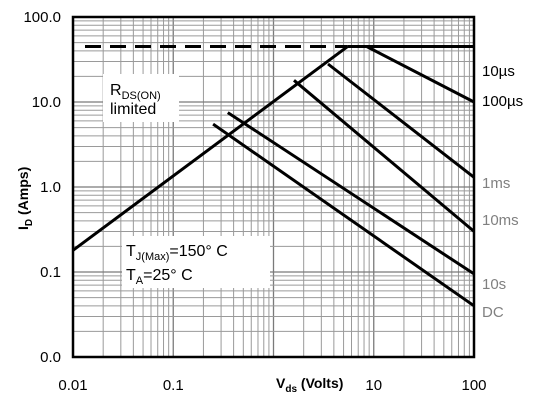 The image size is (534, 403). Describe the element at coordinates (50, 357) in the screenshot. I see `y-tick-label: 0.0` at that location.